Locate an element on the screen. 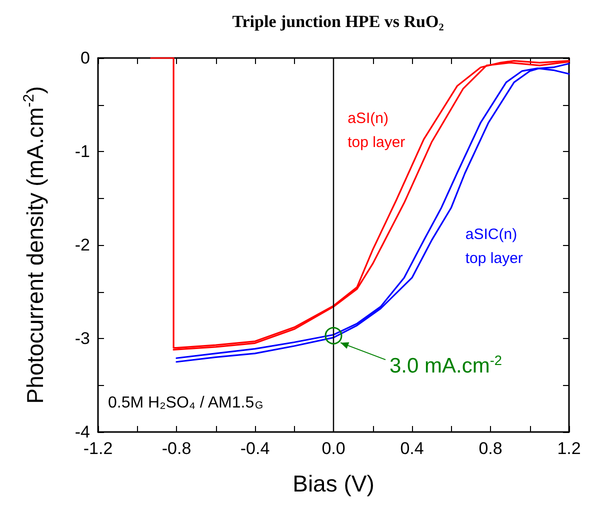 The image size is (589, 508). annotation: 0.5M H₂SO₄ / AM1.5G is located at coordinates (186, 403).